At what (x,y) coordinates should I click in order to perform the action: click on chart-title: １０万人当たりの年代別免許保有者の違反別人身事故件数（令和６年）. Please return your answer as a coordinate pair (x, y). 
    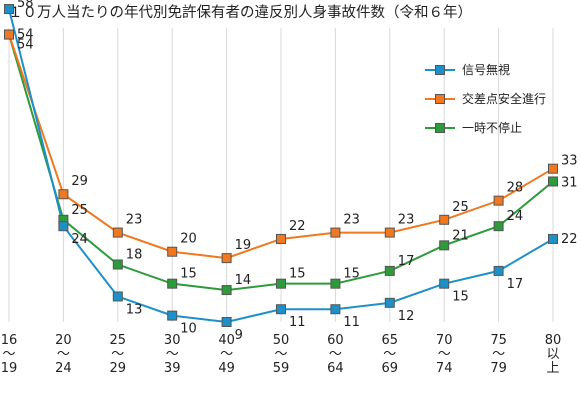
    Looking at the image, I should click on (240, 12).